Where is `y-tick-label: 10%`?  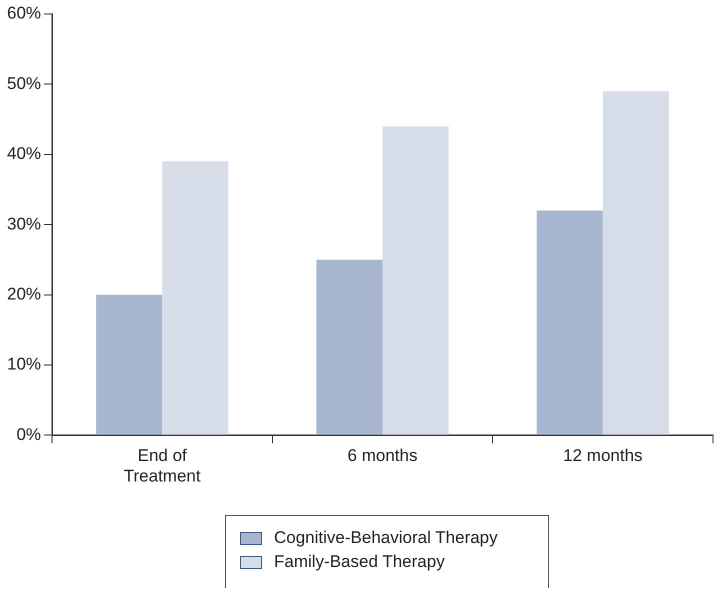 y-tick-label: 10% is located at coordinates (24, 364).